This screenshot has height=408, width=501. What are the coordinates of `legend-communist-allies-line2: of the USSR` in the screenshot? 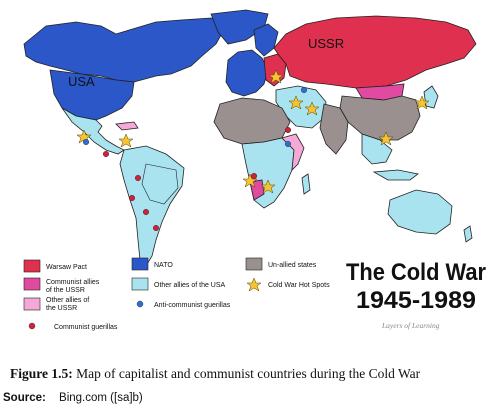 It's located at (65, 290).